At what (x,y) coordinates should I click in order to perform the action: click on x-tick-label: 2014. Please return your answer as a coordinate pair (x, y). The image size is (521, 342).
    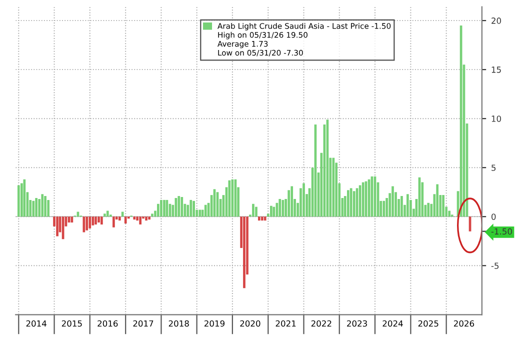
    Looking at the image, I should click on (36, 323).